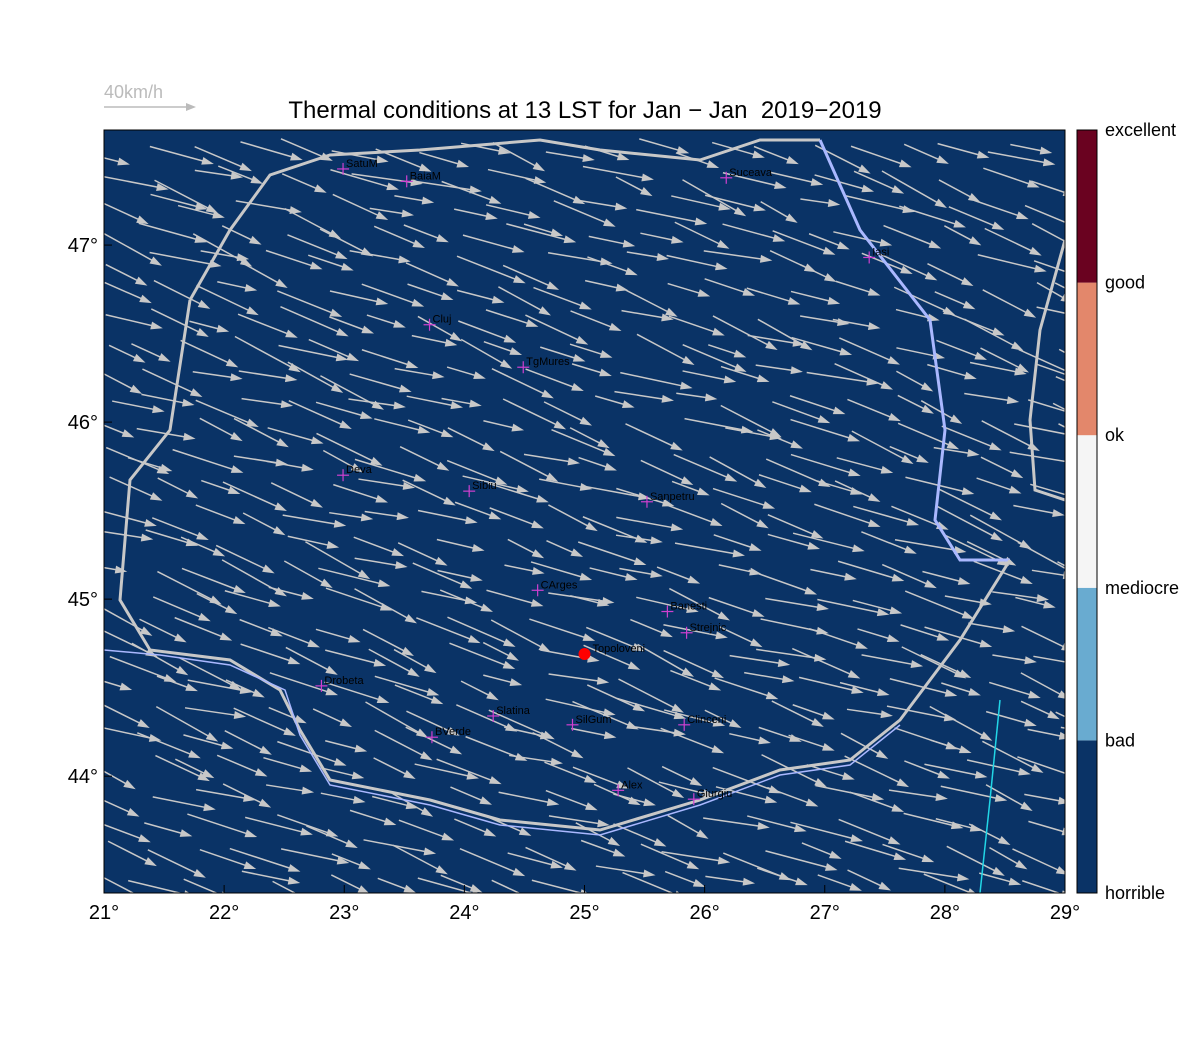 The image size is (1200, 1055). I want to click on city-label: CArges, so click(559, 585).